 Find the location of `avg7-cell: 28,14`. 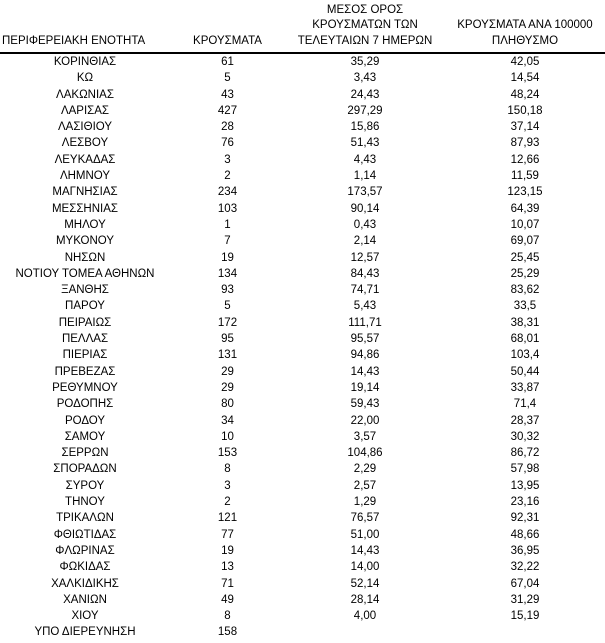

avg7-cell: 28,14 is located at coordinates (365, 599).